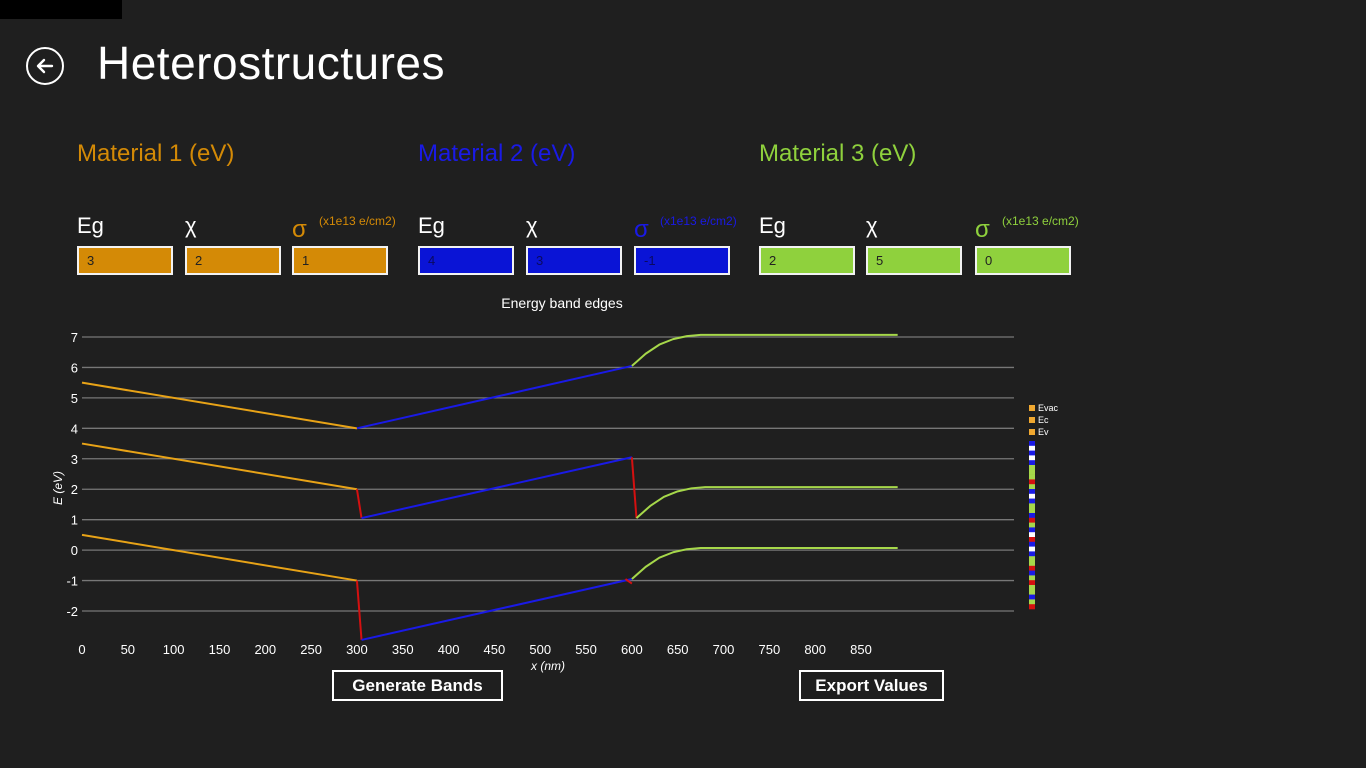  Describe the element at coordinates (982, 229) in the screenshot. I see `material-3-sigma-label: σ` at that location.